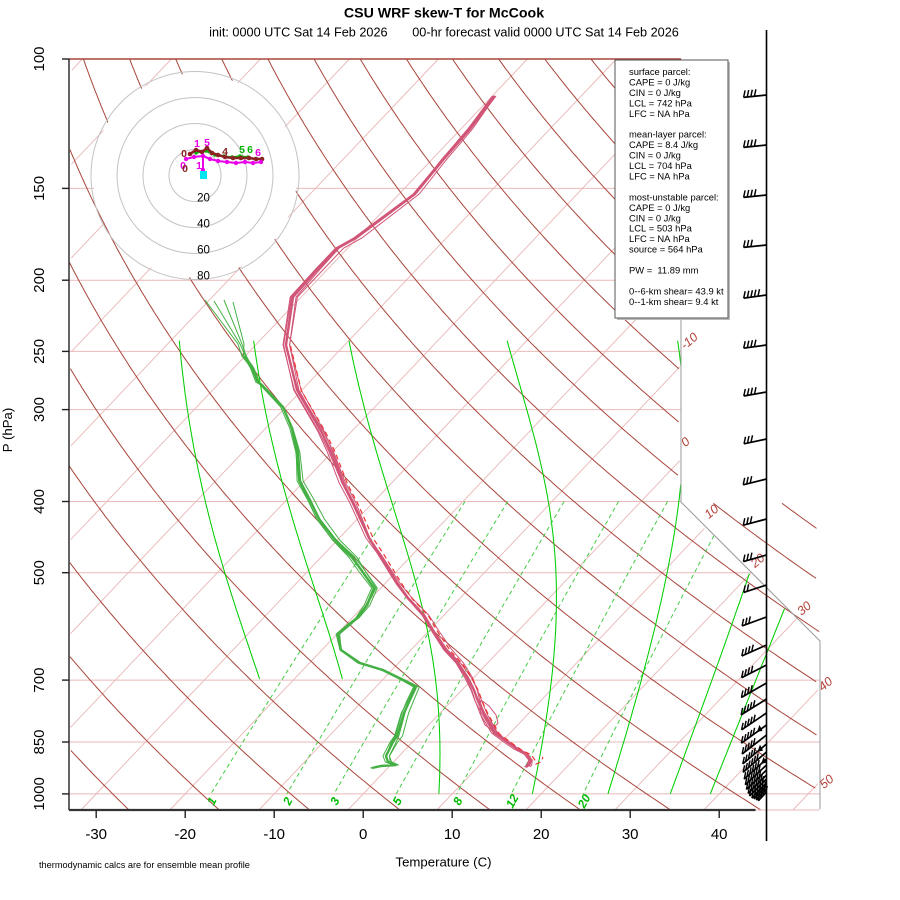 The height and width of the screenshot is (900, 900). Describe the element at coordinates (661, 165) in the screenshot. I see `svg-text: LCL = 704 hPa` at that location.